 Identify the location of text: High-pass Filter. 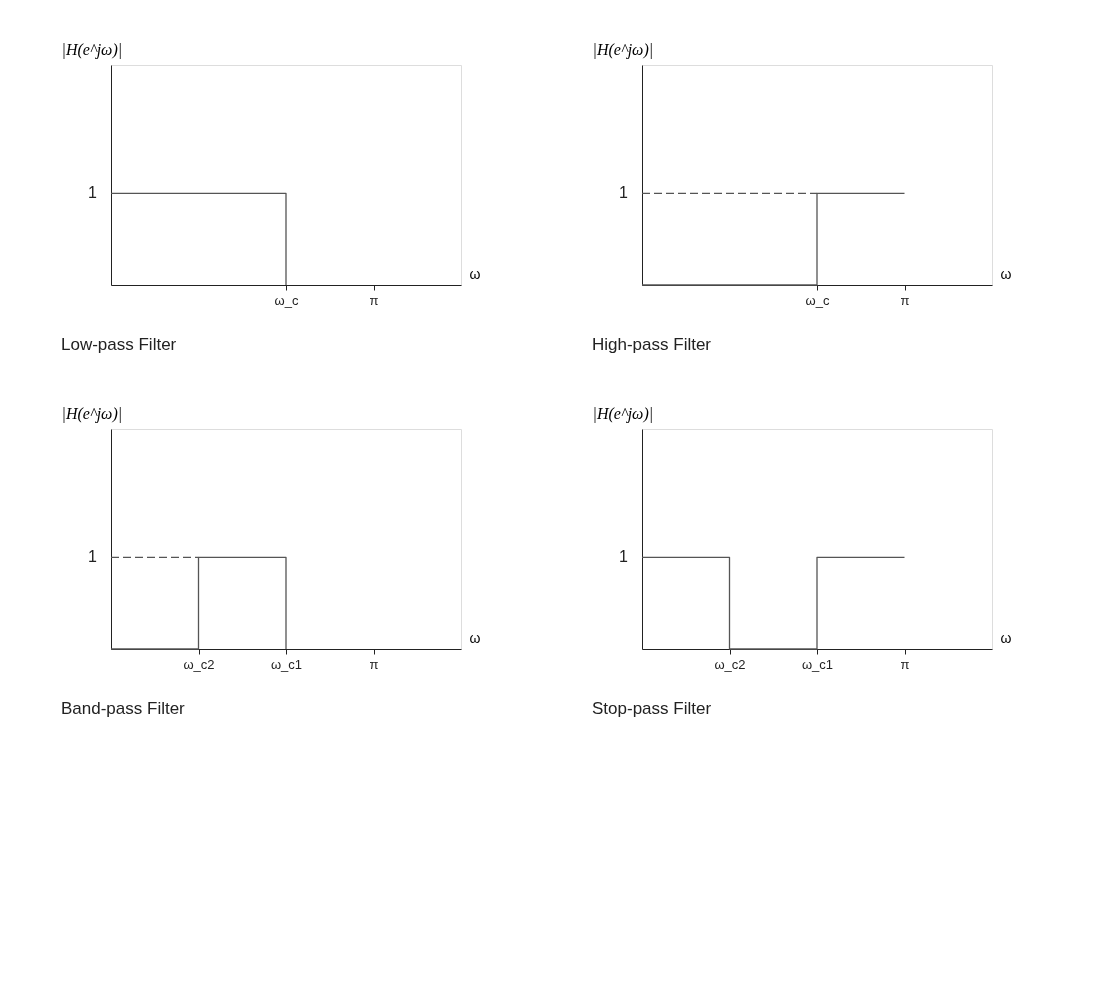
(652, 344).